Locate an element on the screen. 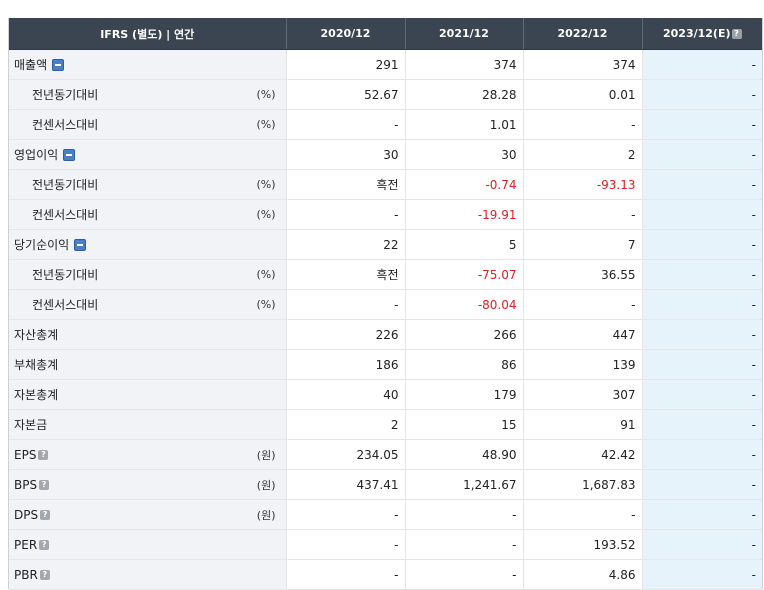 The width and height of the screenshot is (764, 590). header-label-column: IFRS (별도) | 연간 is located at coordinates (148, 34).